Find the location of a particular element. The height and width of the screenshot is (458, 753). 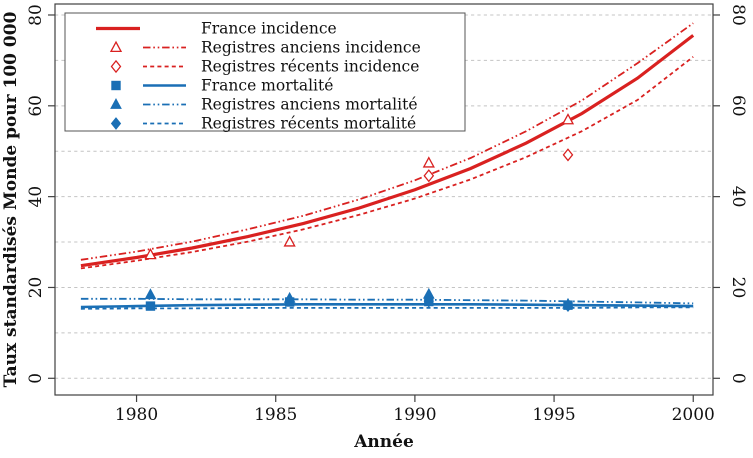

x-tick-label: 1985 is located at coordinates (275, 415).